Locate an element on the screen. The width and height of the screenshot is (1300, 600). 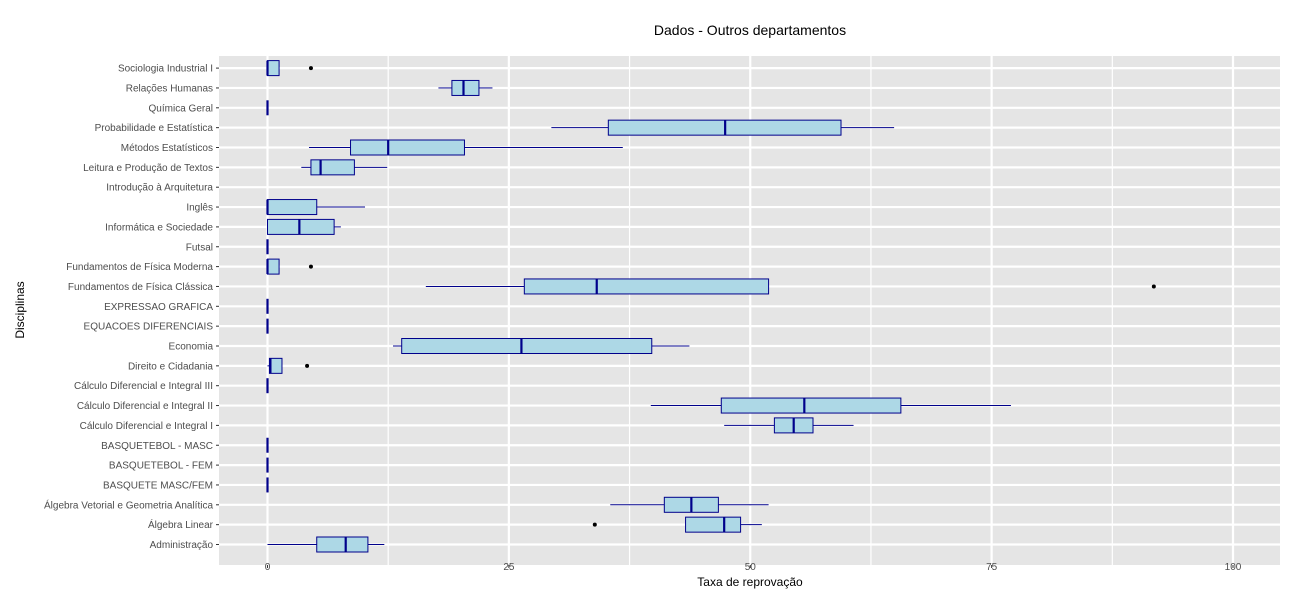
x-tick-labels: 0 25 50 75 100 is located at coordinates (753, 567).